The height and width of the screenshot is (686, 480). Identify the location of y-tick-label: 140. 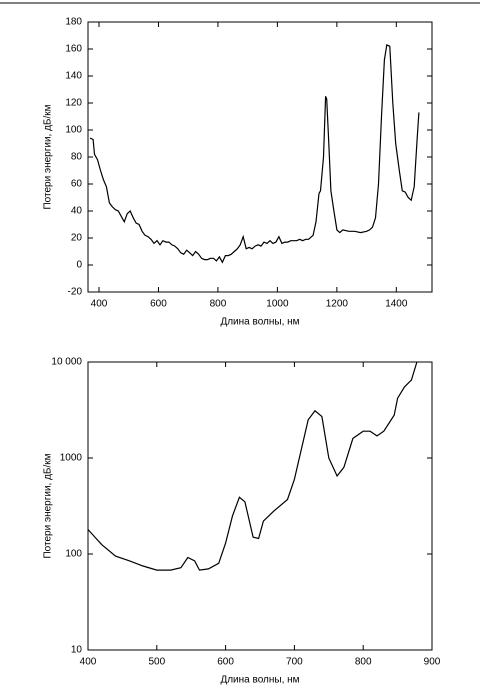
(73, 76).